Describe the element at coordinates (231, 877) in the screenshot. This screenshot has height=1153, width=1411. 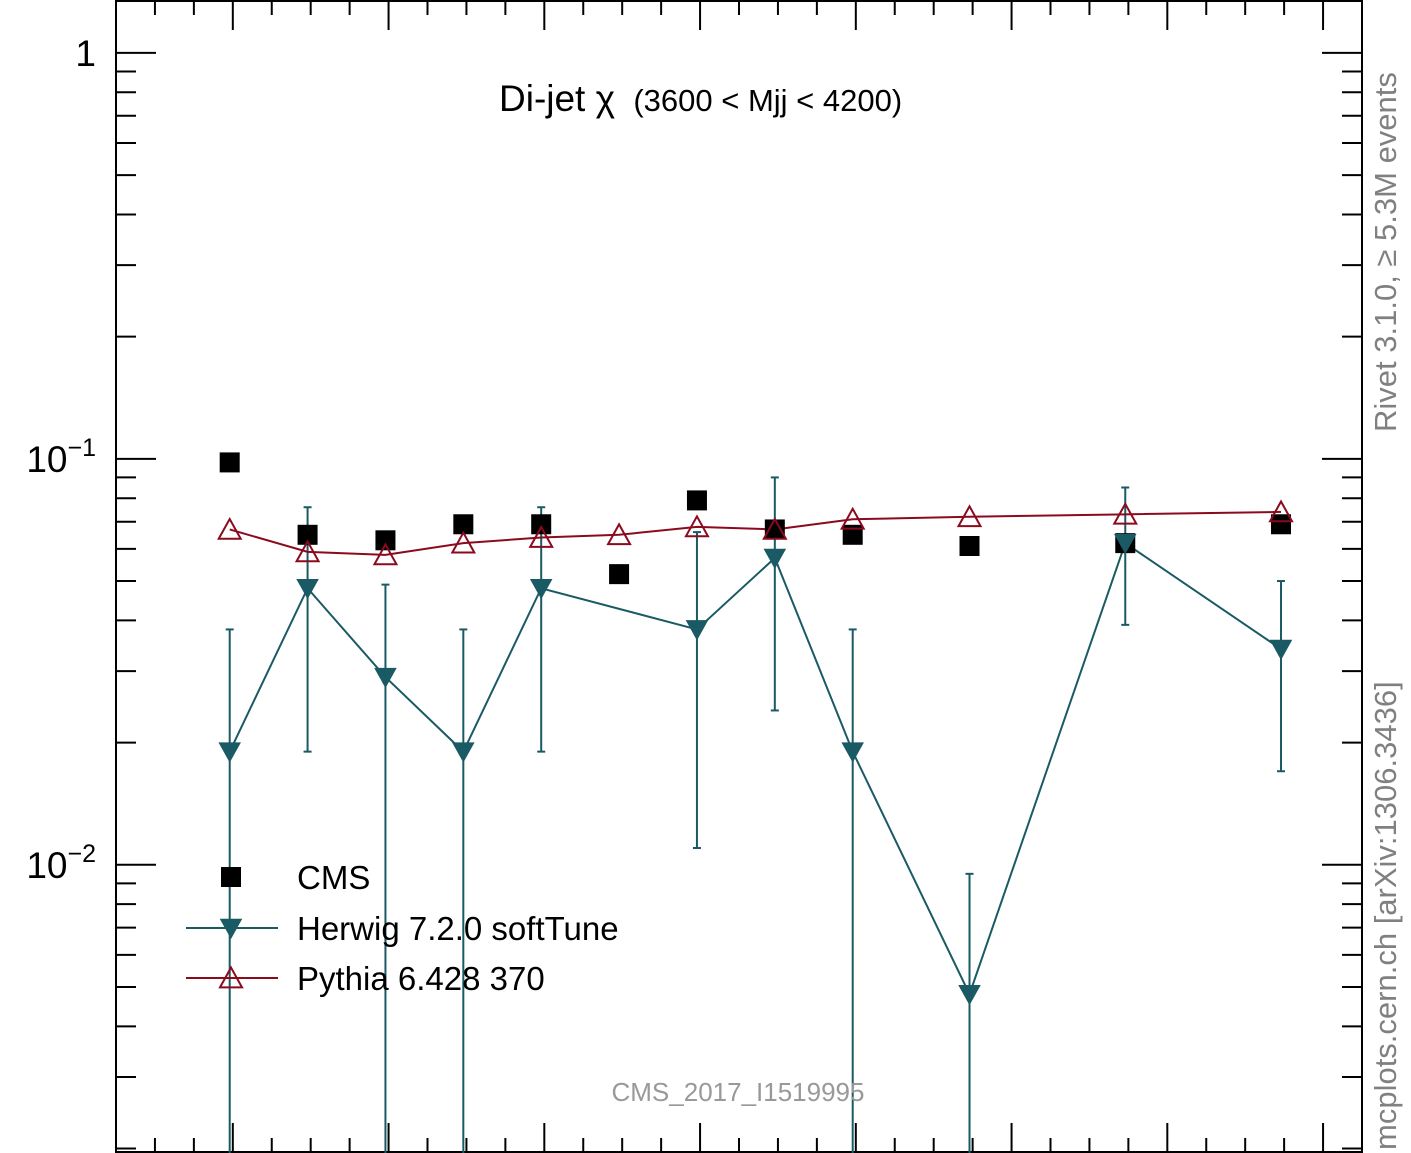
I see `legend-cms-marker` at that location.